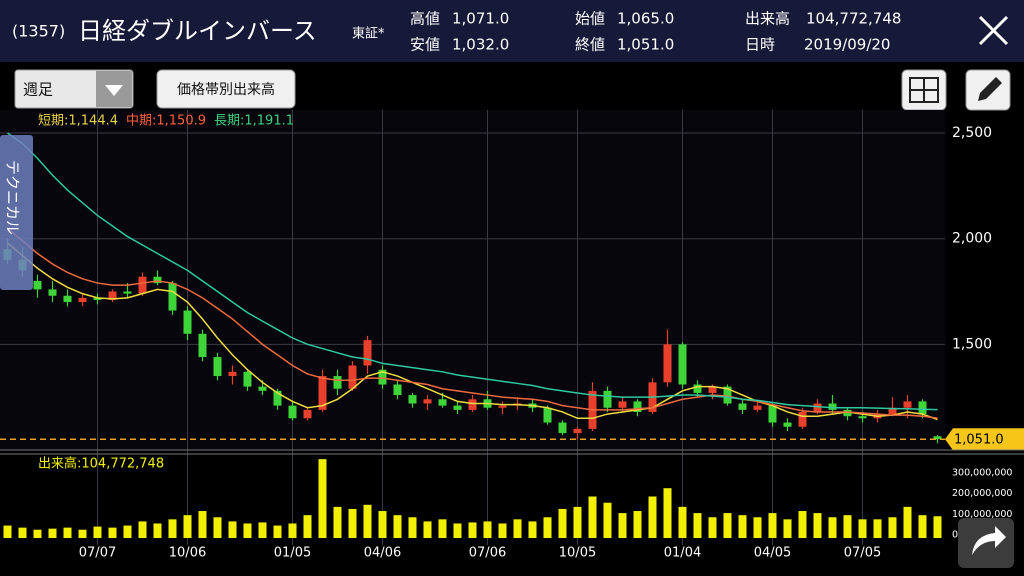 The width and height of the screenshot is (1024, 576). Describe the element at coordinates (368, 34) in the screenshot. I see `market: 東証*` at that location.